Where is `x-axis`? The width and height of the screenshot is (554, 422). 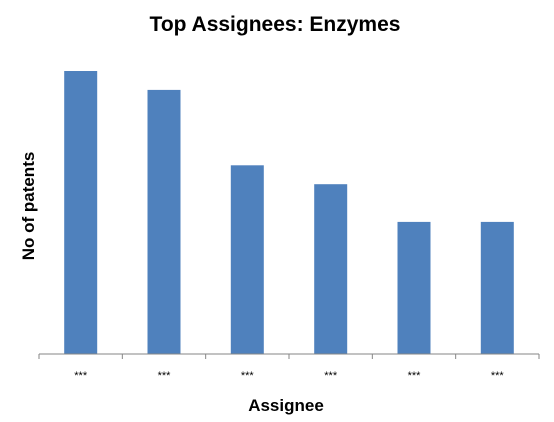
x-axis is located at coordinates (289, 356).